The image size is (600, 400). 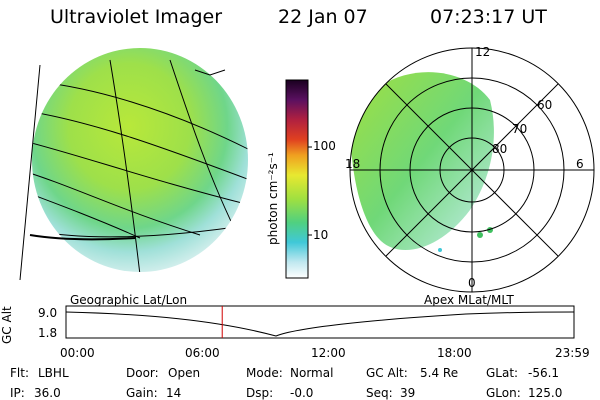 What do you see at coordinates (47, 393) in the screenshot?
I see `ip-value: 36.0` at bounding box center [47, 393].